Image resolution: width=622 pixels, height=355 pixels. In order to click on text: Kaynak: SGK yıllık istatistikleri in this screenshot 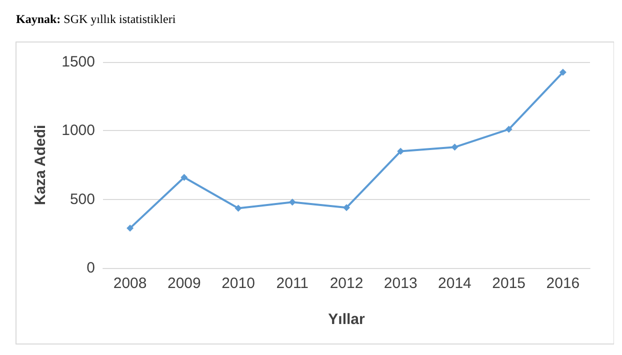, I will do `click(96, 19)`.